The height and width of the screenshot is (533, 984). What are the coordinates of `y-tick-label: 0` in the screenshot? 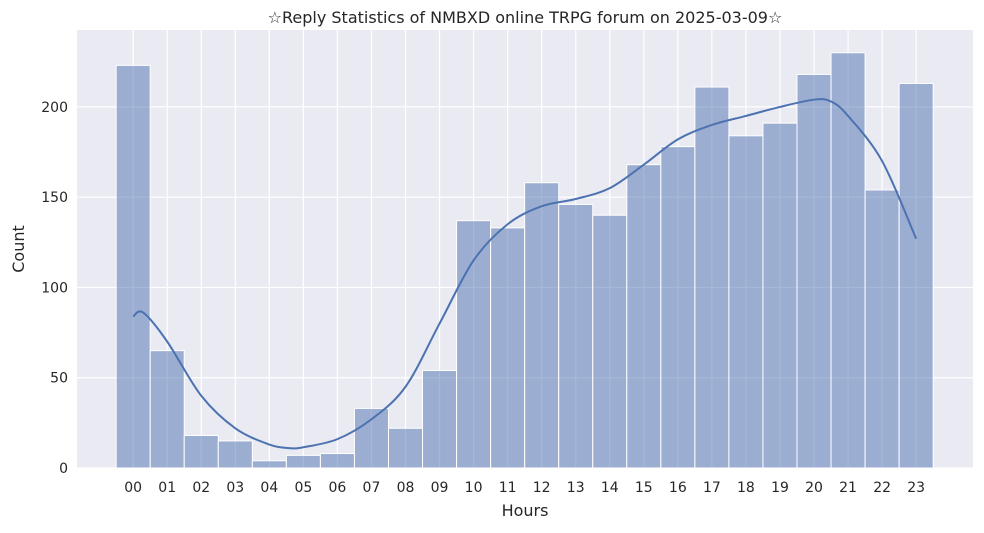 It's located at (63, 469).